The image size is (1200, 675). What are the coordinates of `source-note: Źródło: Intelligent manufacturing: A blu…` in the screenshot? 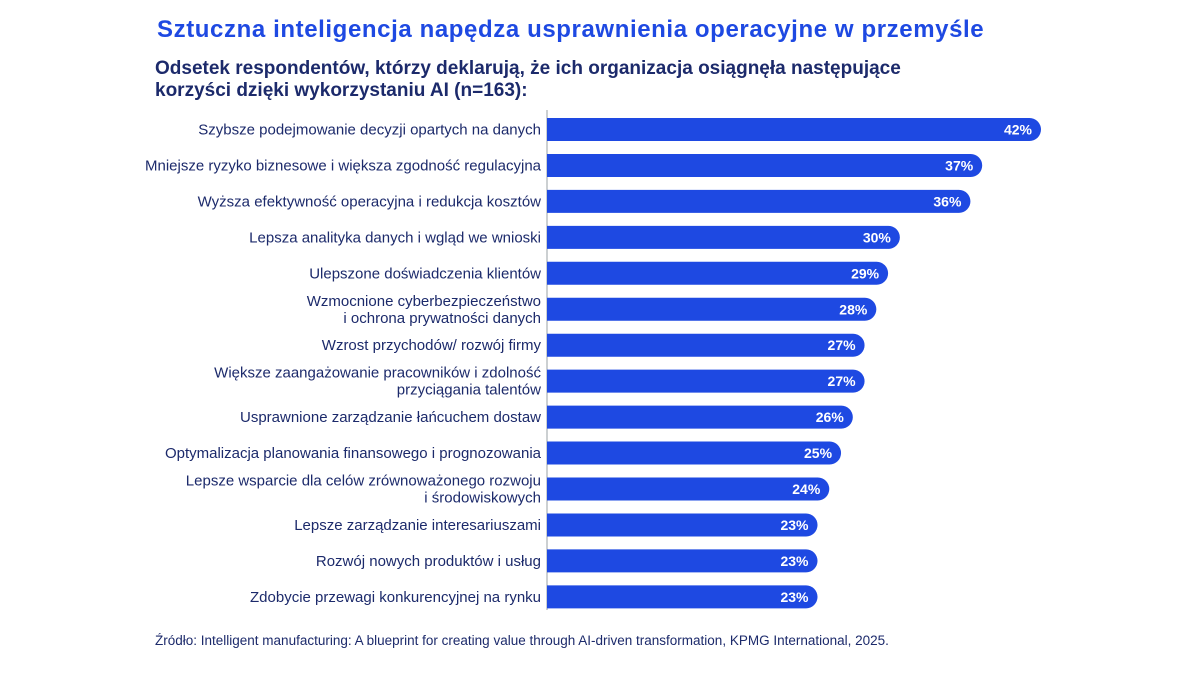 It's located at (522, 640).